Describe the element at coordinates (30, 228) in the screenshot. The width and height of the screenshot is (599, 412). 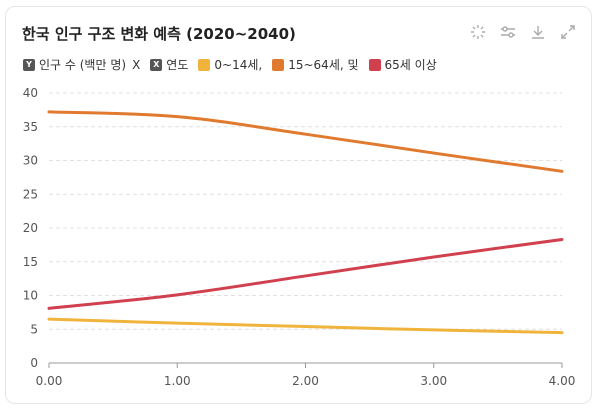
I see `y-tick-label: 20` at that location.